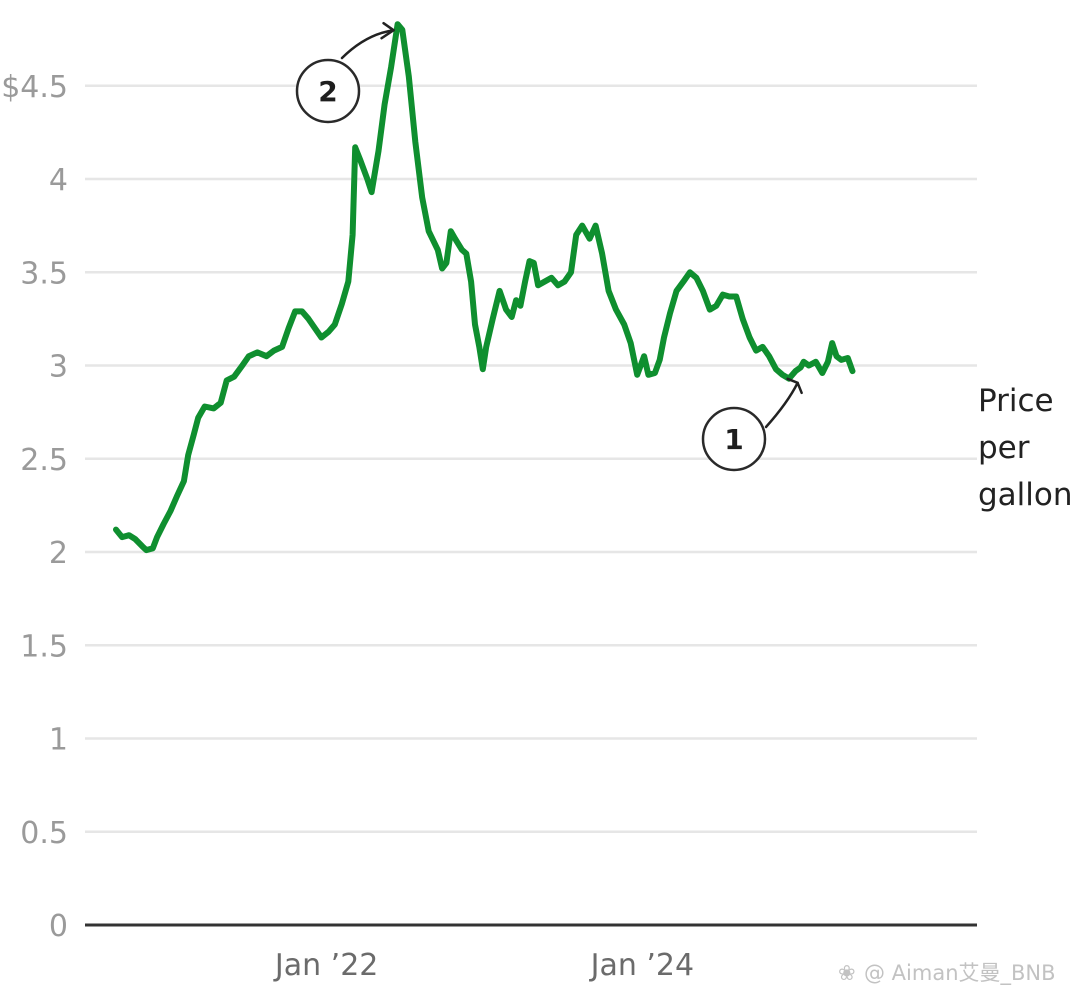 This screenshot has height=998, width=1079. I want to click on watermark: ❀ @ Aiman艾曼_BNB, so click(947, 973).